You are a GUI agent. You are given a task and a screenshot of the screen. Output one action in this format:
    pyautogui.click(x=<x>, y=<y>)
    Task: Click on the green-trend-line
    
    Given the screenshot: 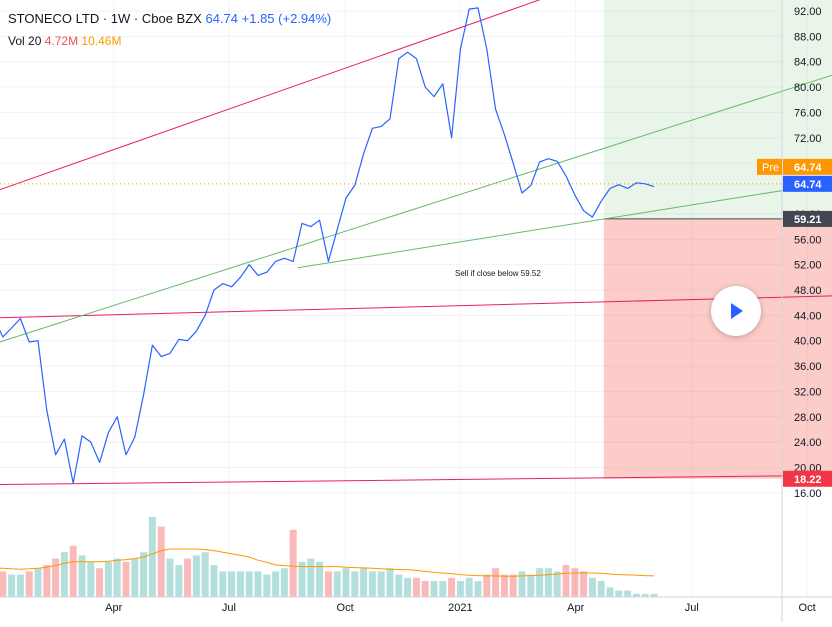 What is the action you would take?
    pyautogui.click(x=564, y=225)
    